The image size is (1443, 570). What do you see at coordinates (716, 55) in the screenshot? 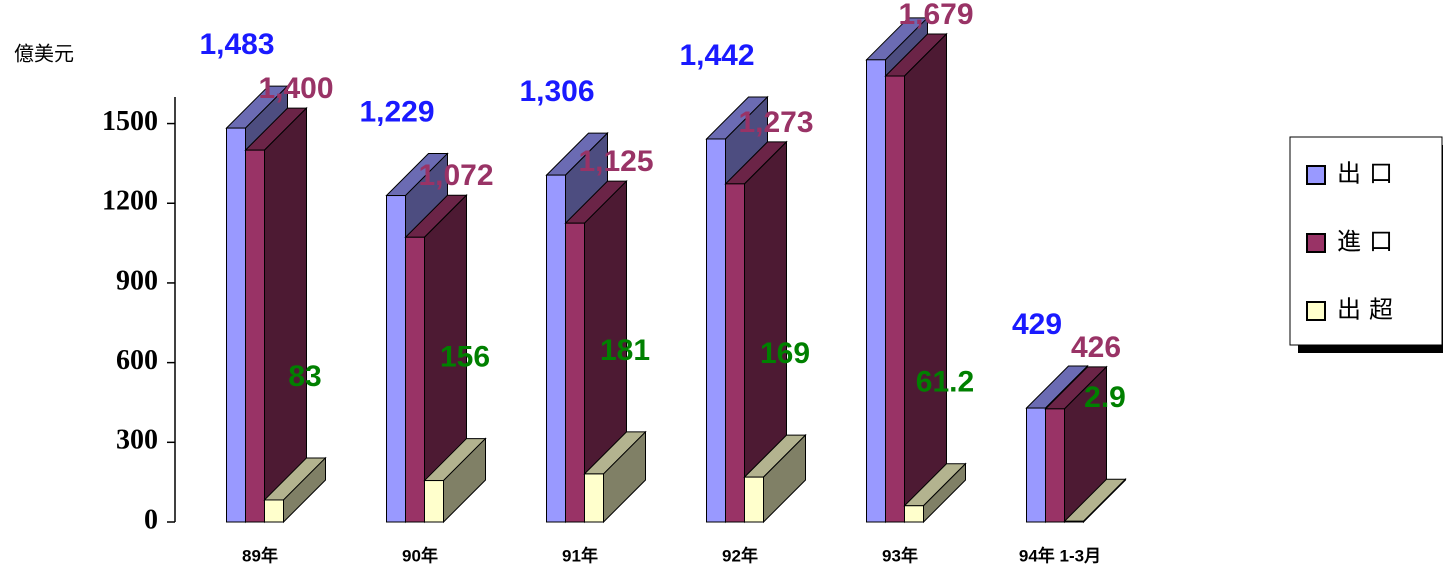
I see `value-label: 1,442` at bounding box center [716, 55].